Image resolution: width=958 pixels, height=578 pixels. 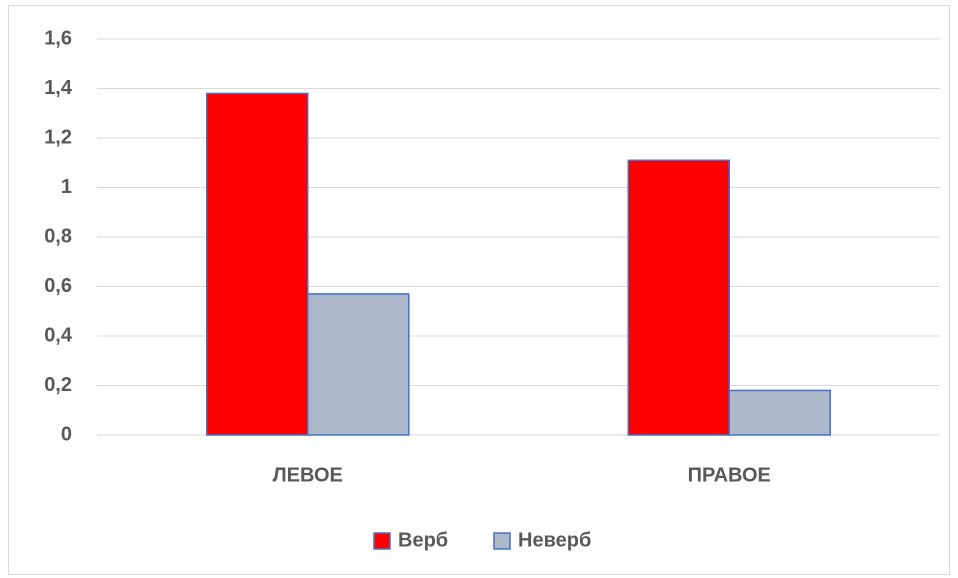 What do you see at coordinates (58, 335) in the screenshot?
I see `y-tick-label: 0,4` at bounding box center [58, 335].